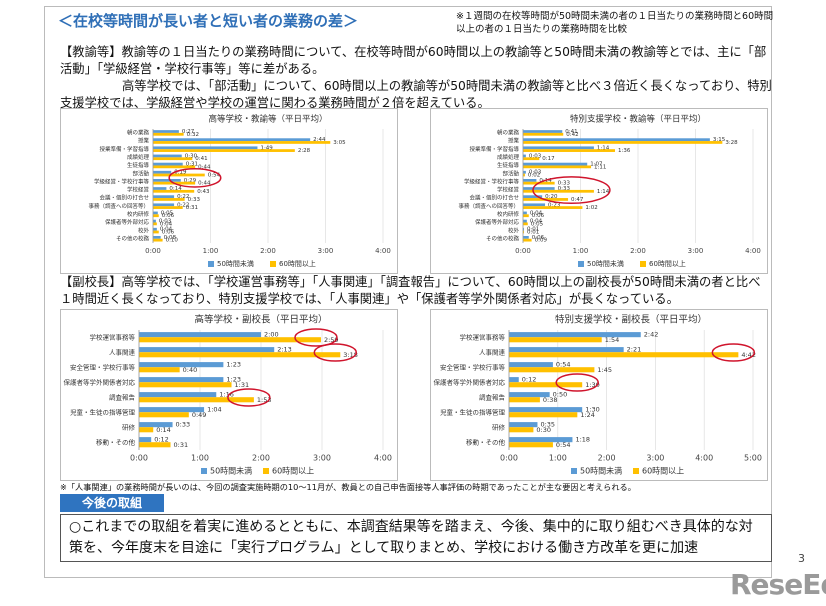 The image size is (826, 606). I want to click on value-label: 0:30, so click(191, 156).